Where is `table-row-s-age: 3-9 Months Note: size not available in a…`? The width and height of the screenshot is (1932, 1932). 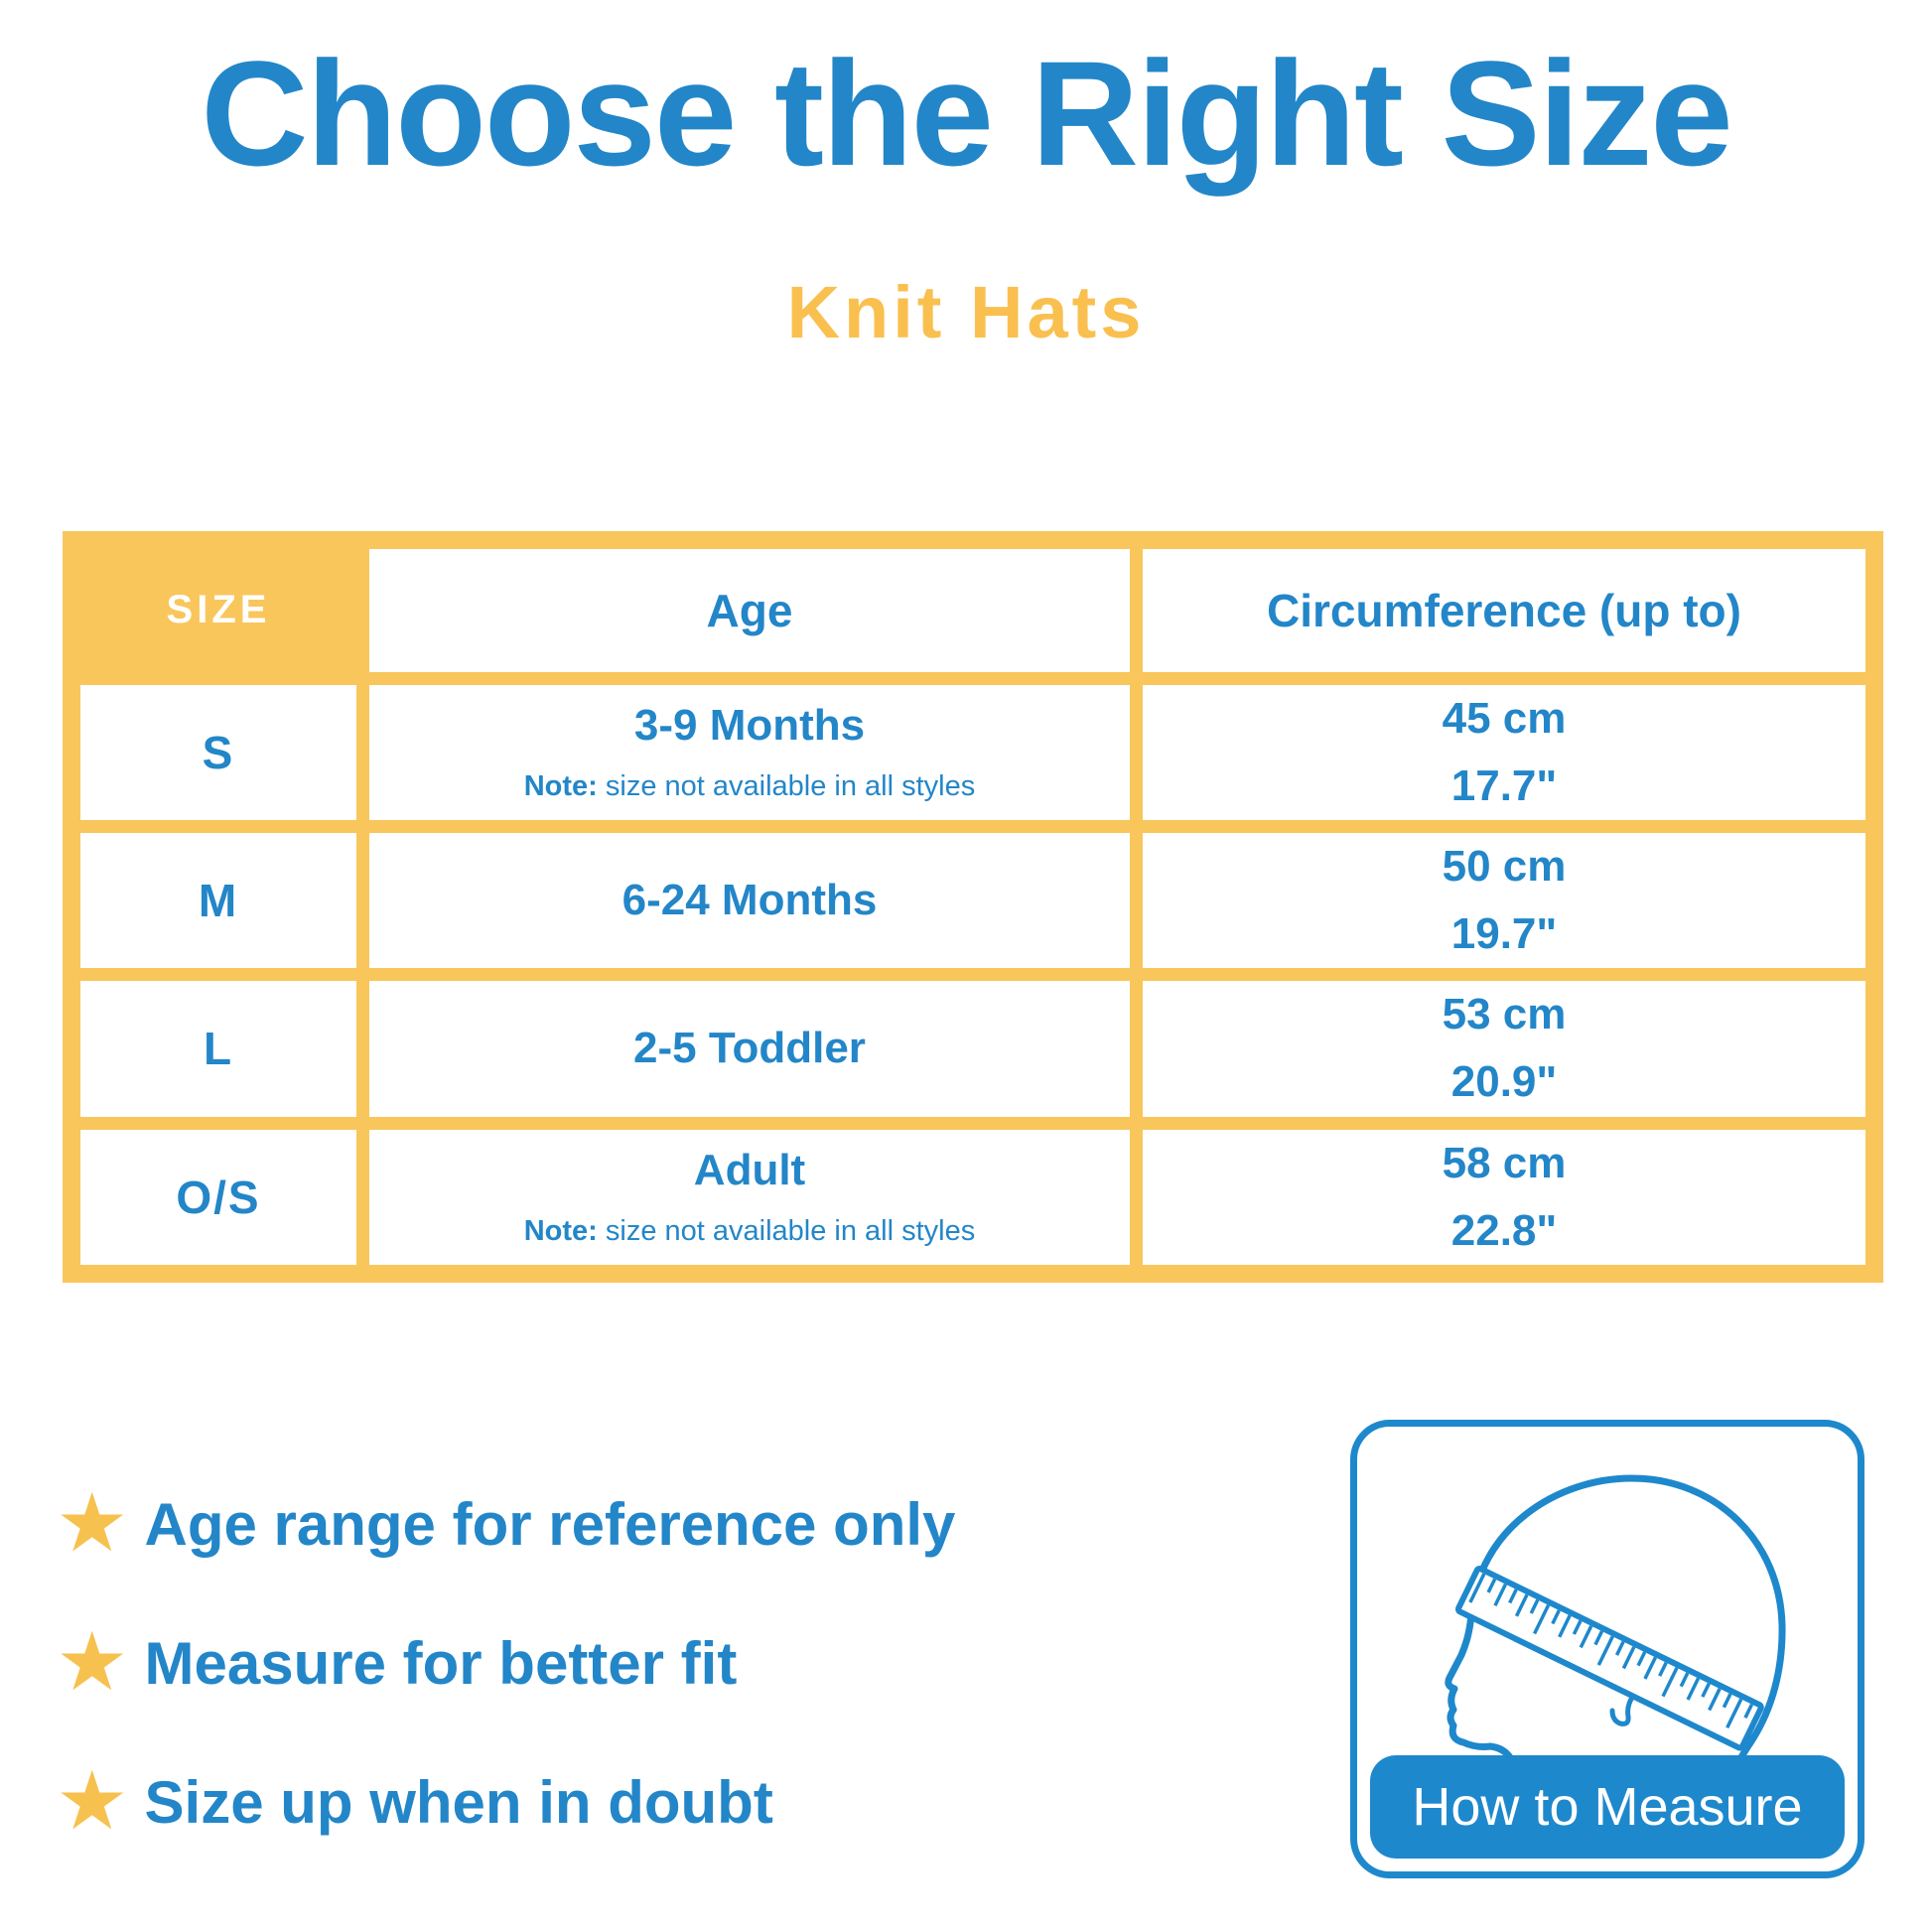 table-row-s-age: 3-9 Months Note: size not available in a… is located at coordinates (749, 752).